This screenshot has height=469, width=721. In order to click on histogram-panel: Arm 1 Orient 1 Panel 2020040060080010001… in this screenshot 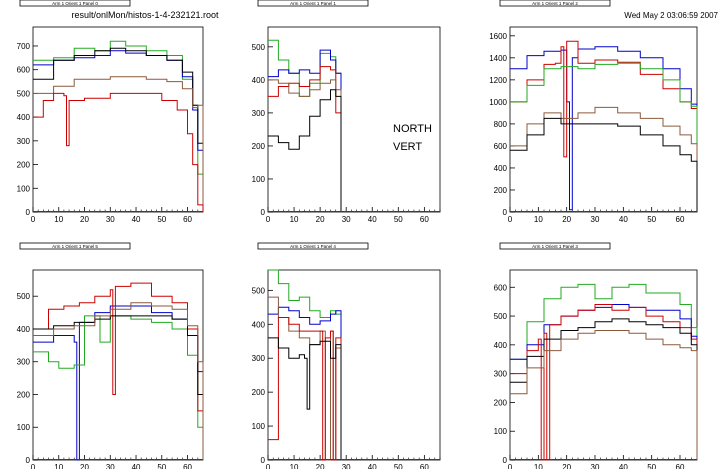, I will do `click(593, 112)`.